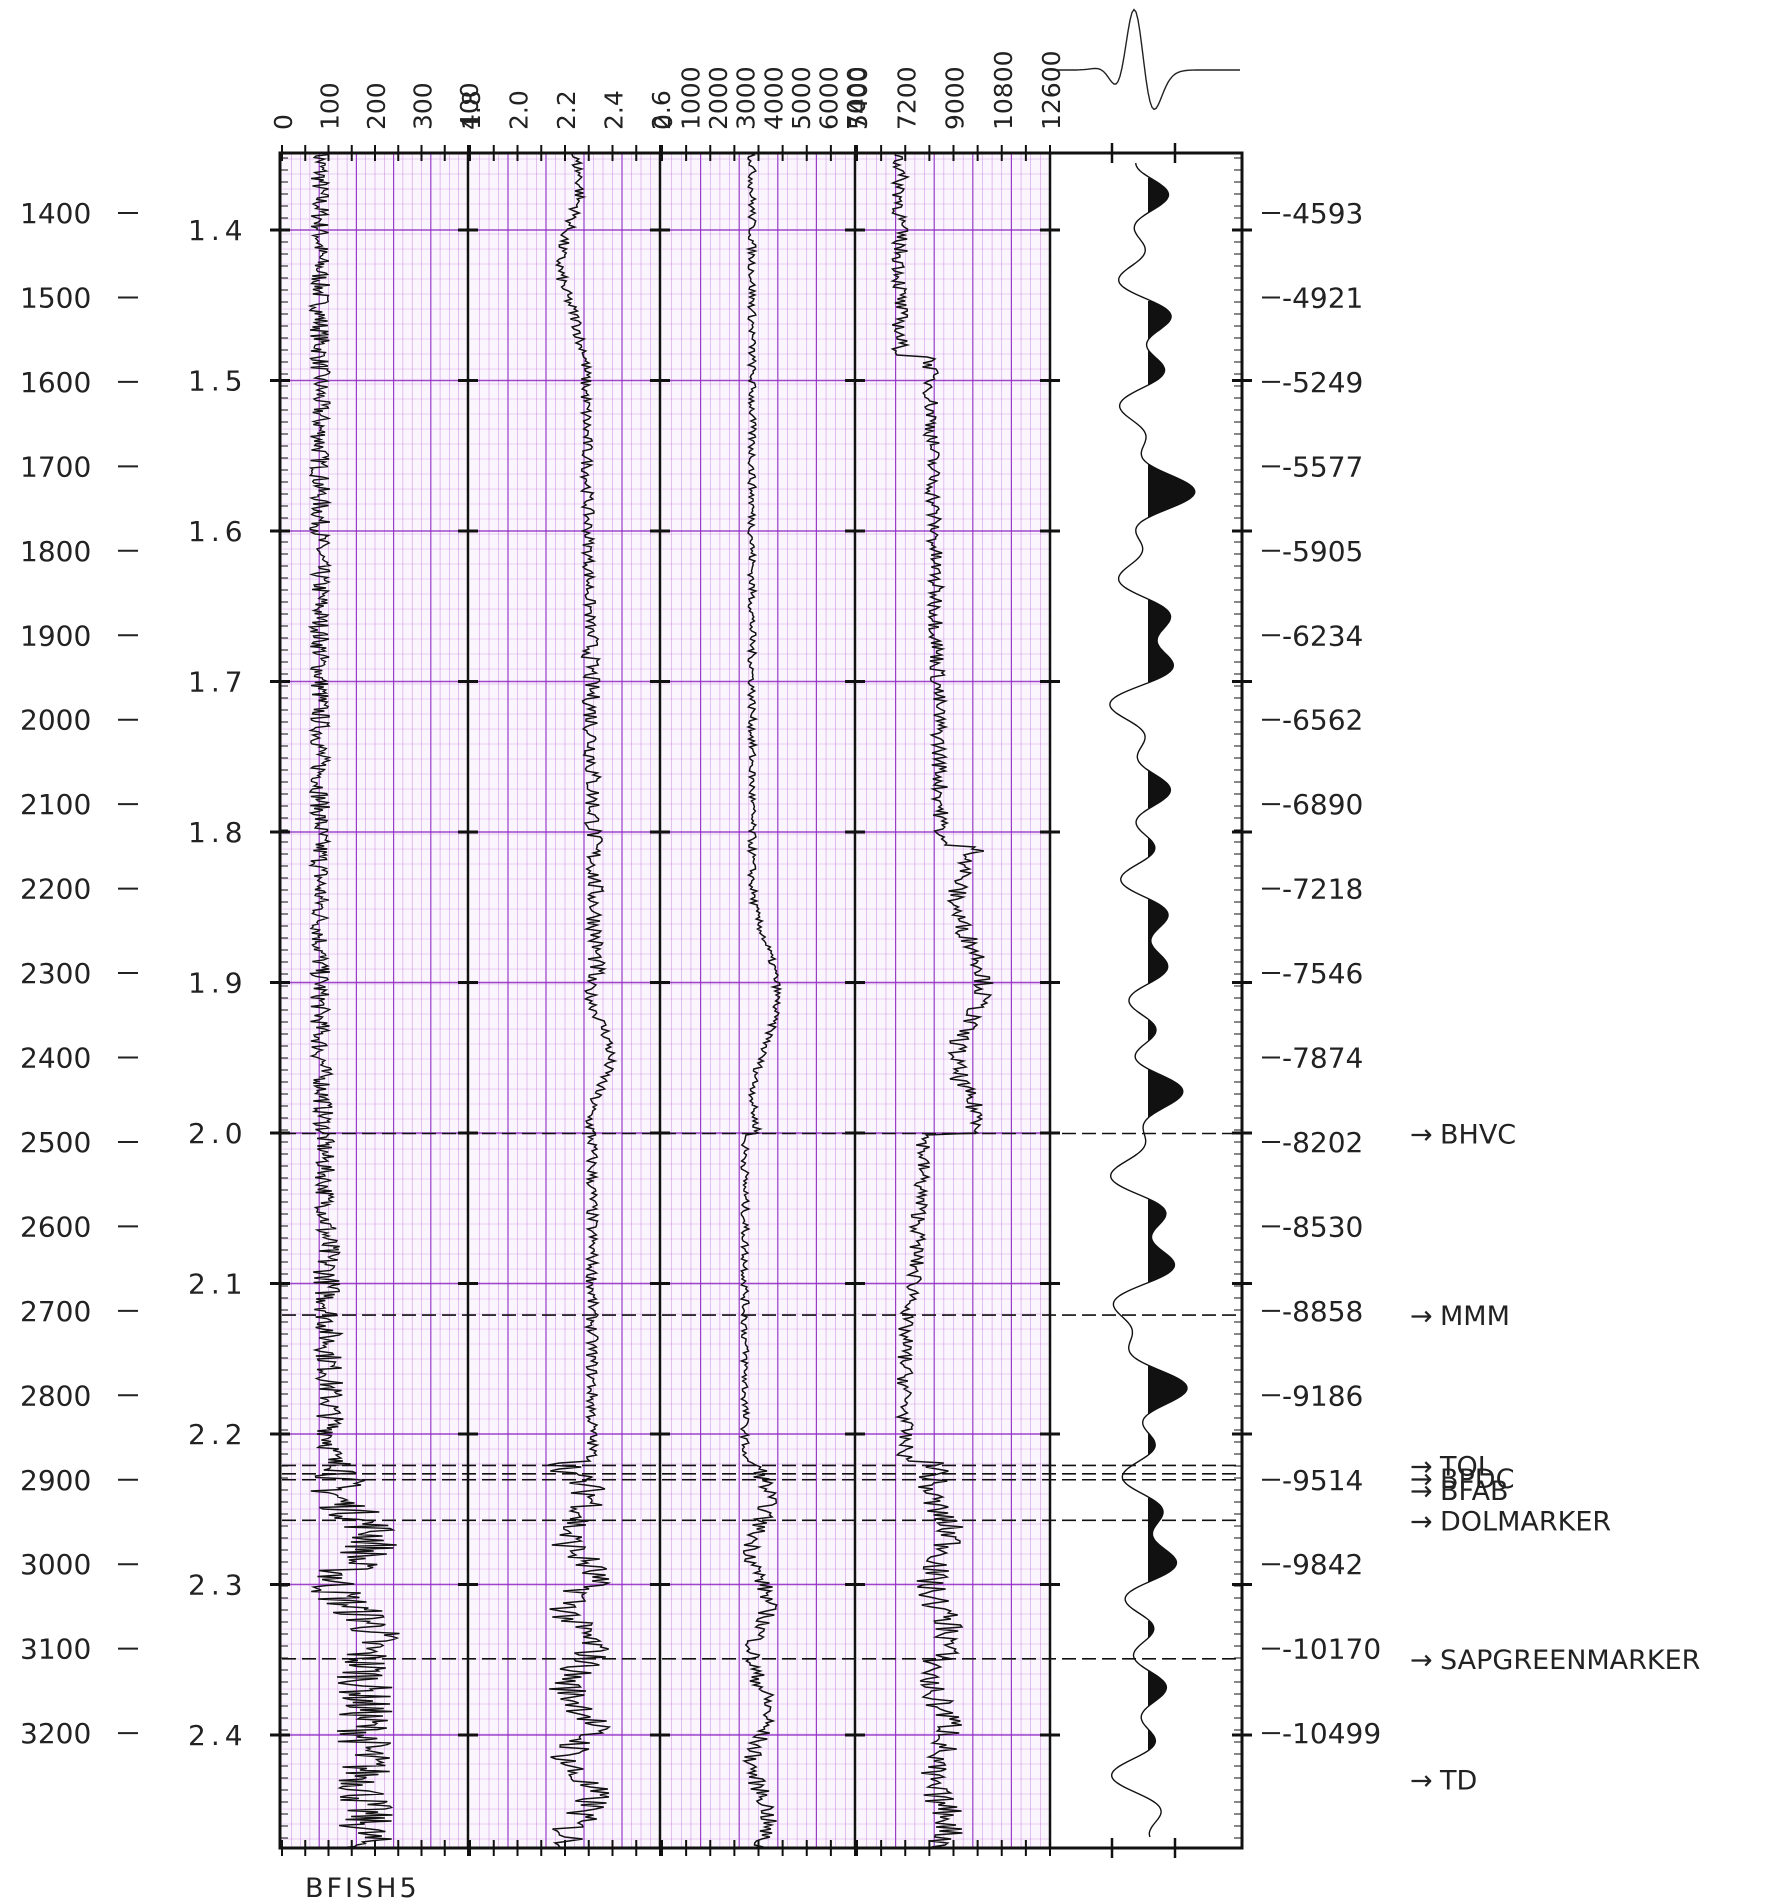 The image size is (1782, 1904). I want to click on depth-label: 2900, so click(55, 1480).